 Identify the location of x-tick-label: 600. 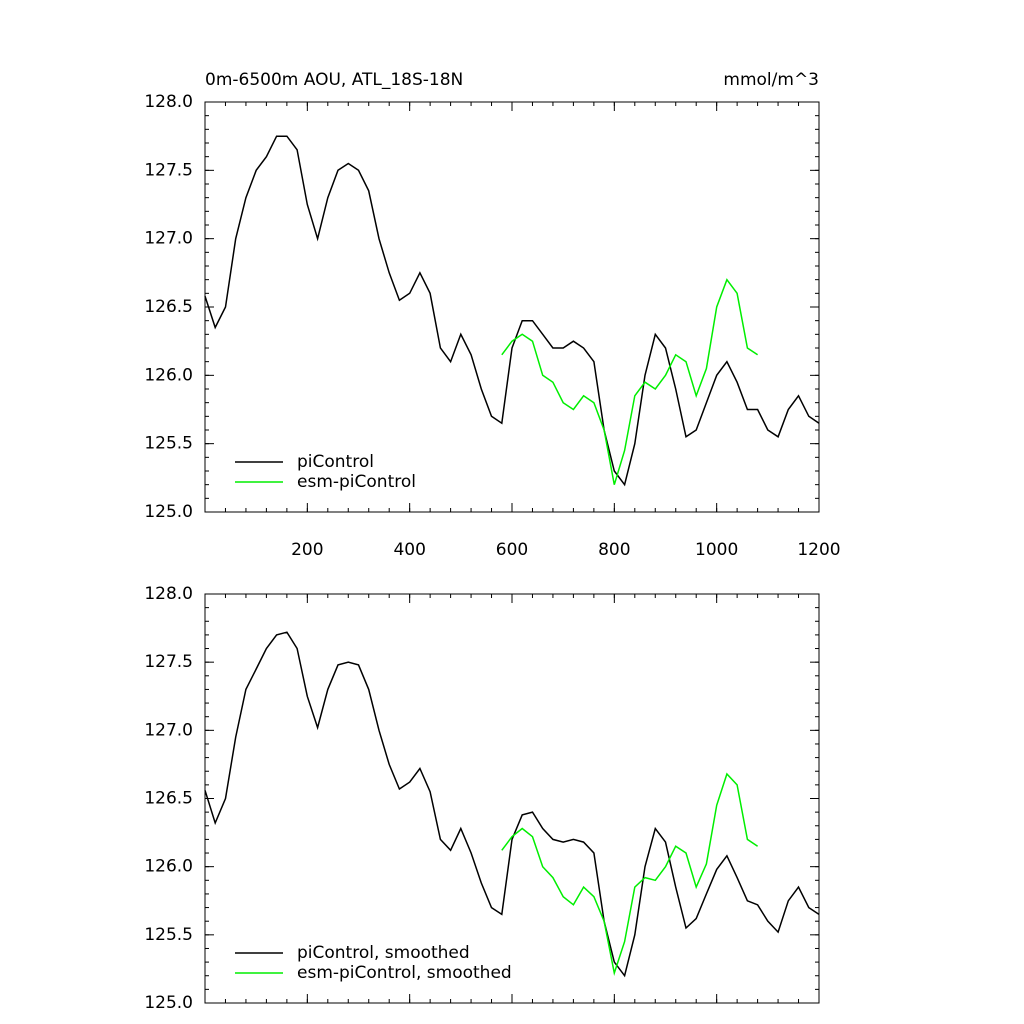
(512, 550).